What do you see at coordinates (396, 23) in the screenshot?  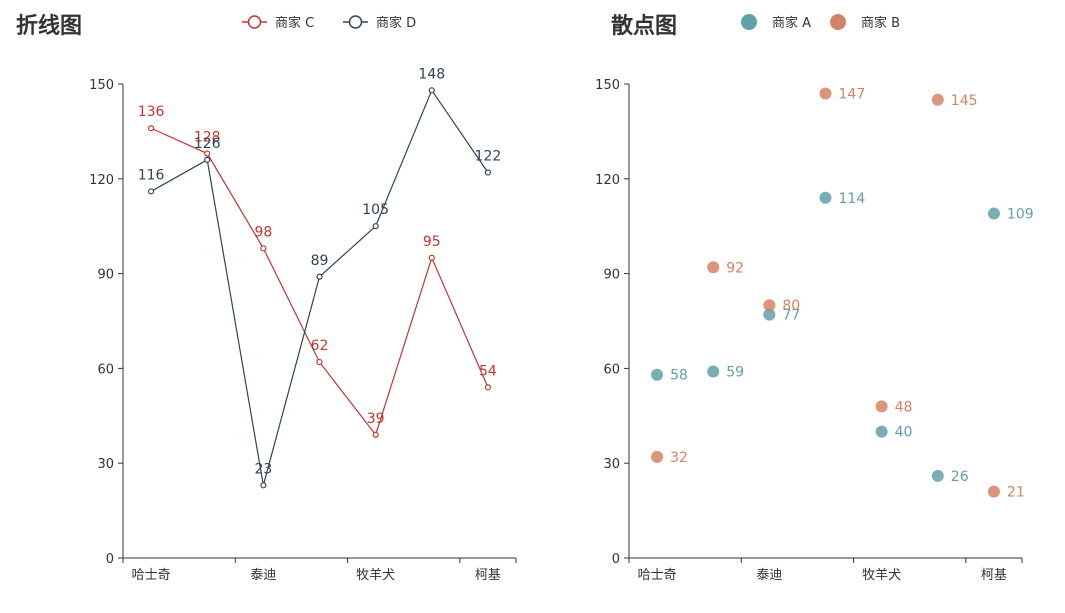 I see `legend-label: 商家 D` at bounding box center [396, 23].